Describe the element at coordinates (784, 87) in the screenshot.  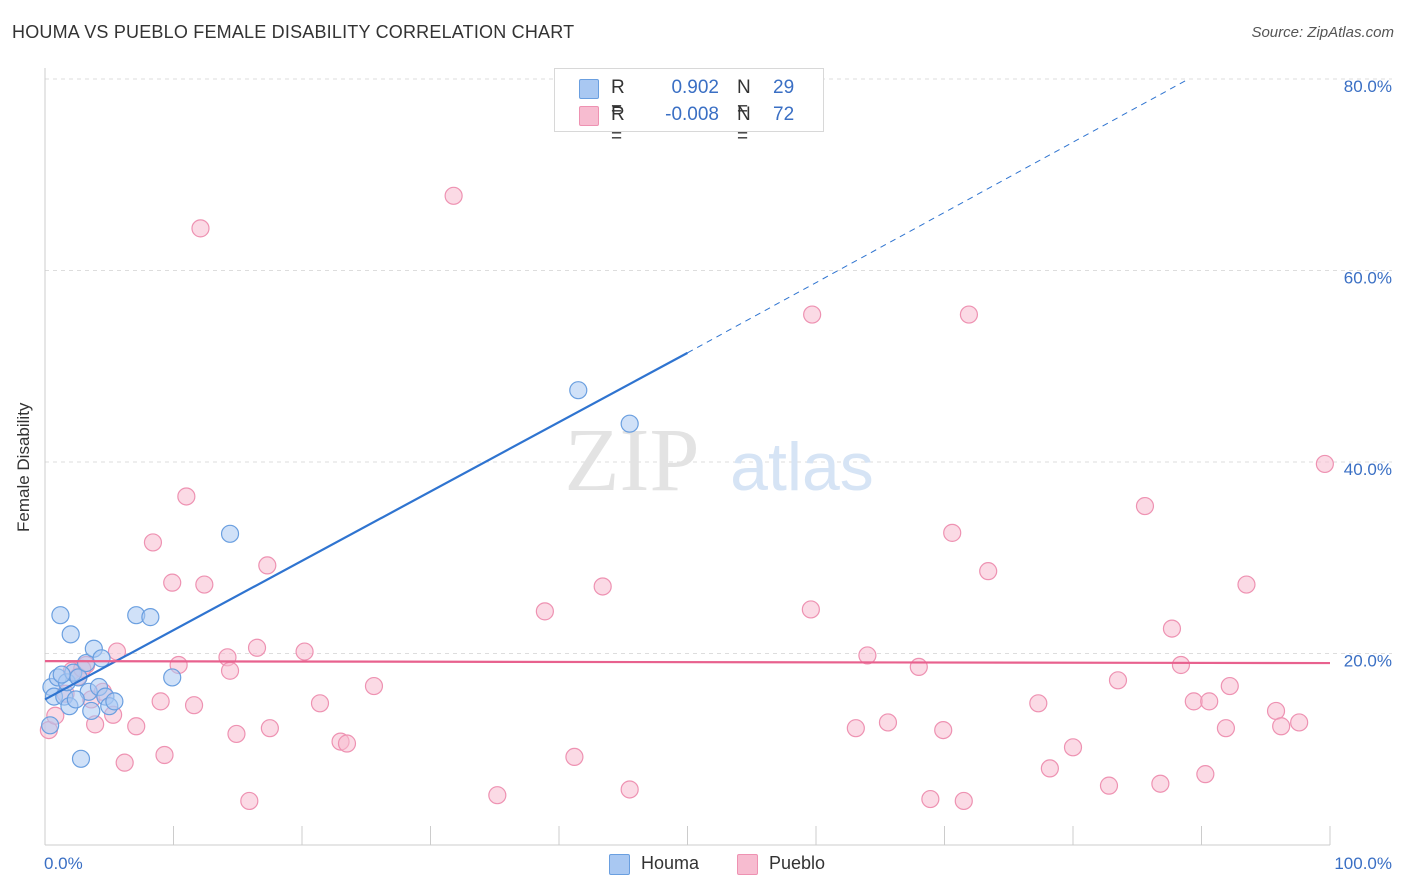
I see `n-value: 29` at that location.